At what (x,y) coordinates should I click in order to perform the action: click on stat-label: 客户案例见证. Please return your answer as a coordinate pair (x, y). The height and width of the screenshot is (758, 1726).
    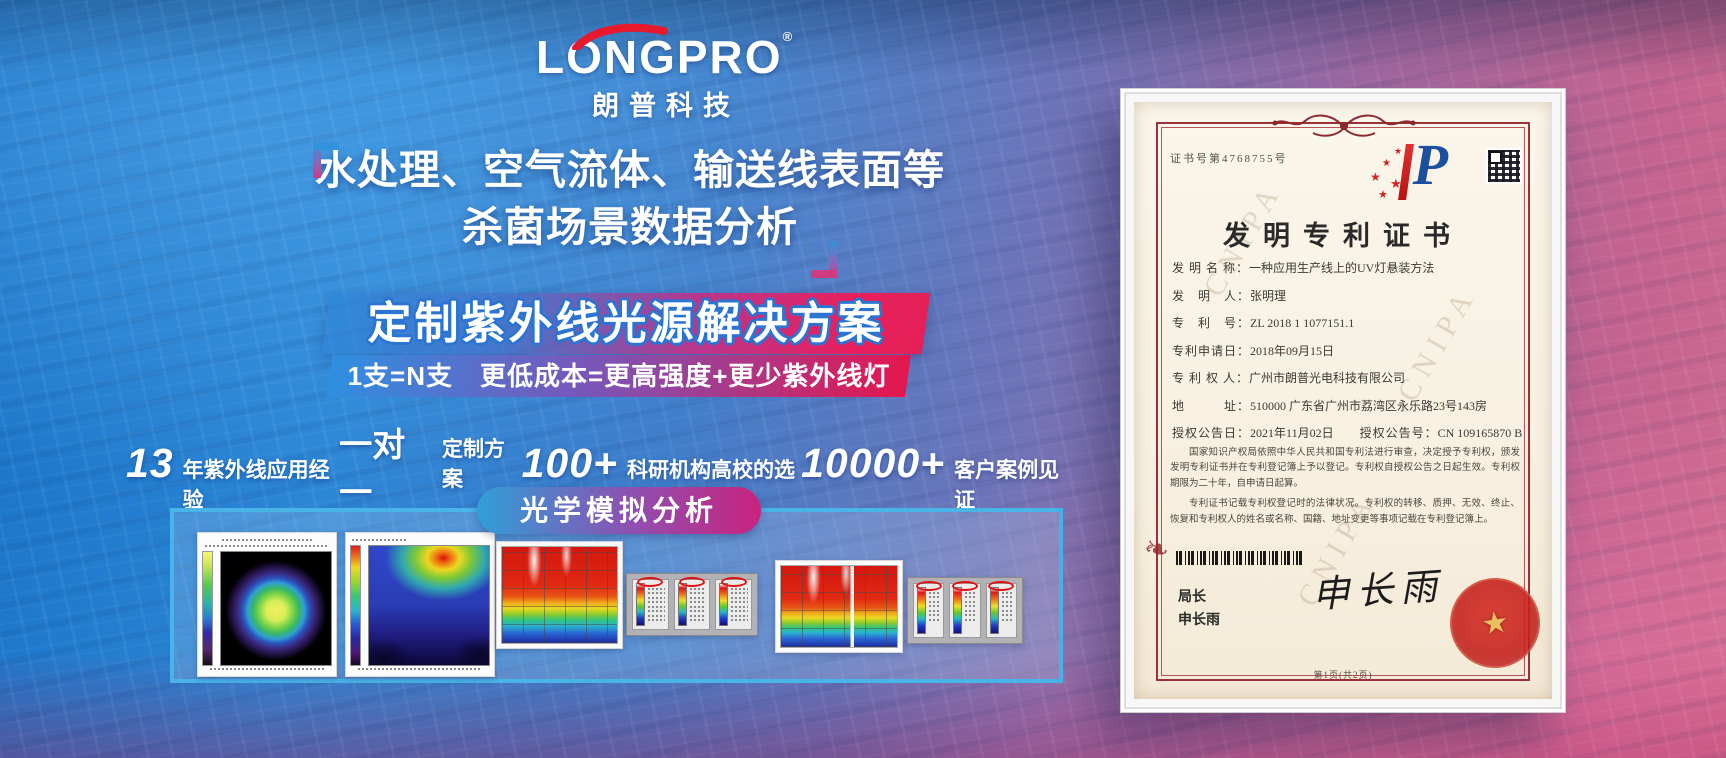
    Looking at the image, I should click on (1007, 485).